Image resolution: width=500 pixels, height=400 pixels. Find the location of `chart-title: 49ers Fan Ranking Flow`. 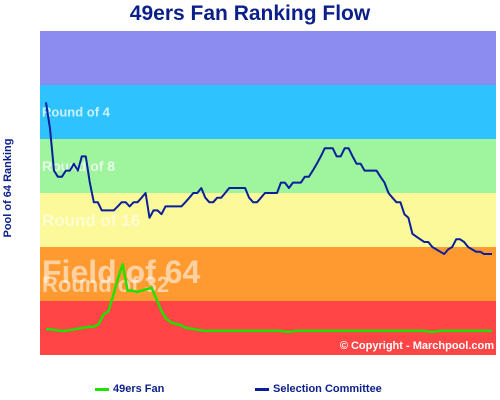

chart-title: 49ers Fan Ranking Flow is located at coordinates (250, 13).